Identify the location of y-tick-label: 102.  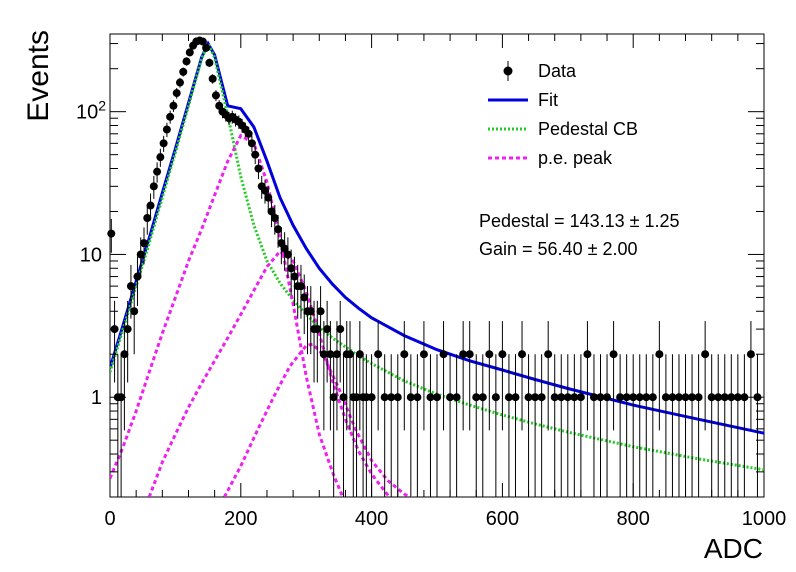
(91, 111).